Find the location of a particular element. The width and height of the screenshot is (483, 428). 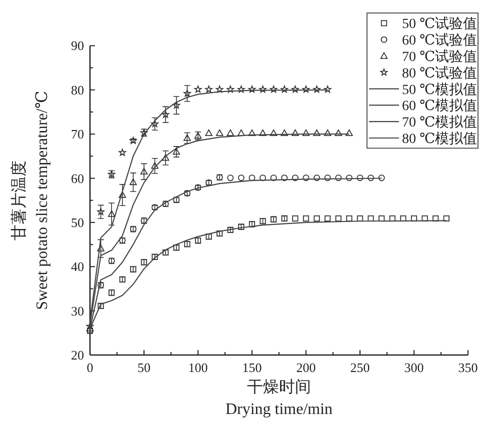

legend-label: 80 ℃试验值 is located at coordinates (440, 73).